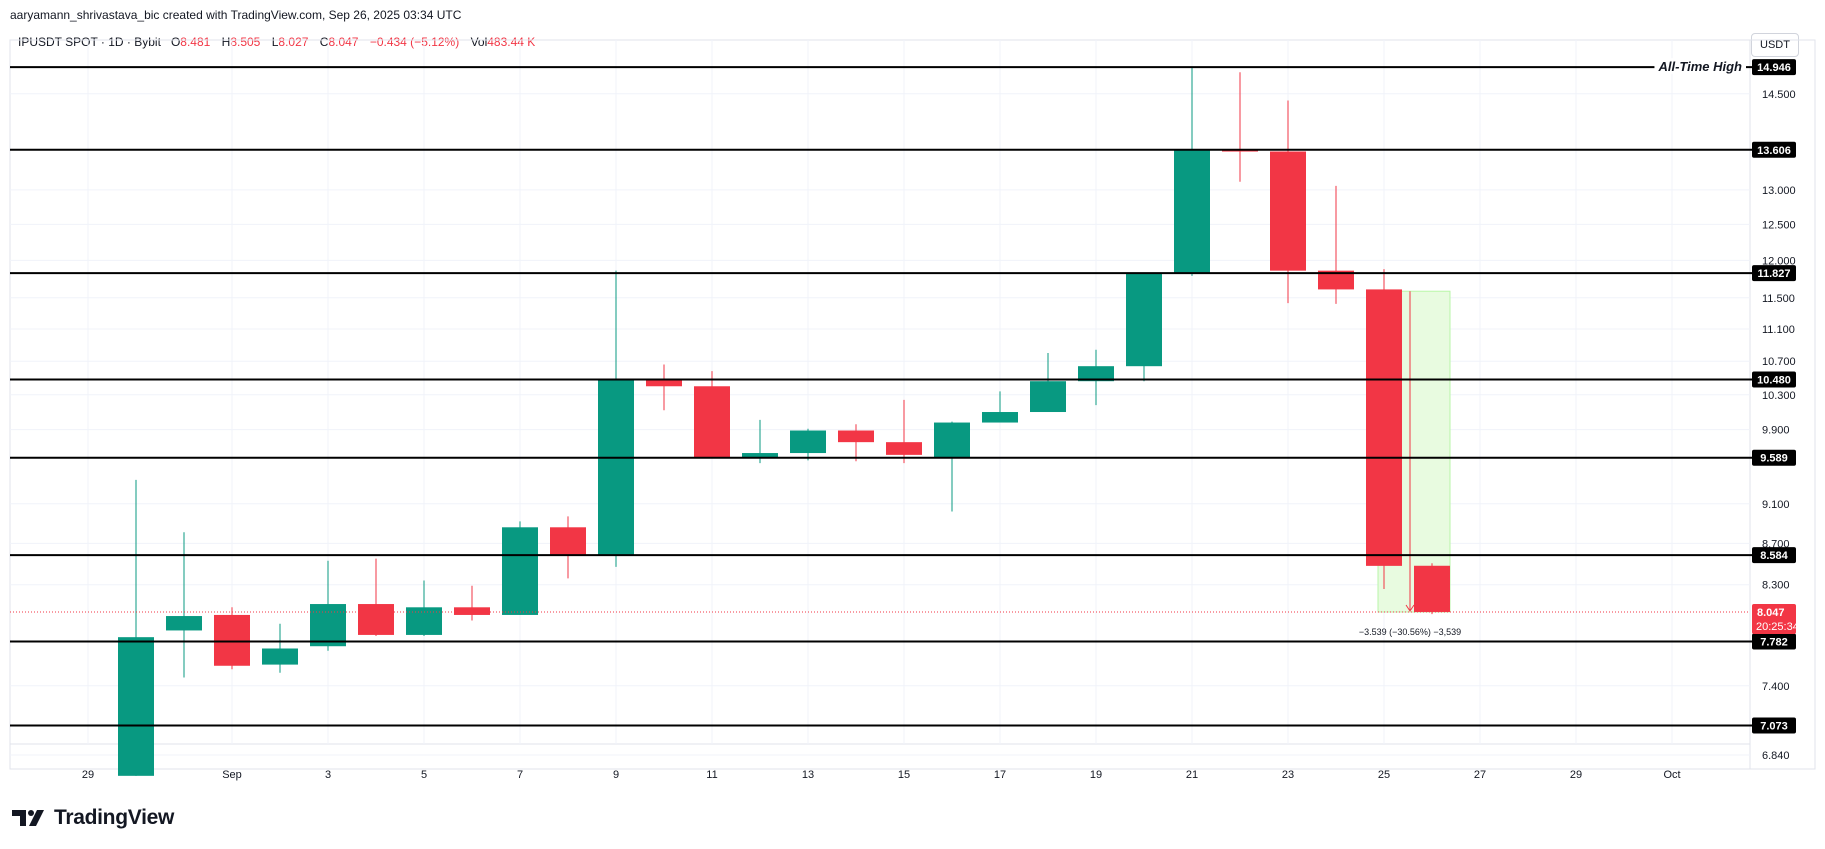 Image resolution: width=1825 pixels, height=849 pixels. What do you see at coordinates (414, 42) in the screenshot?
I see `change-value: −0.434 (−5.12%)` at bounding box center [414, 42].